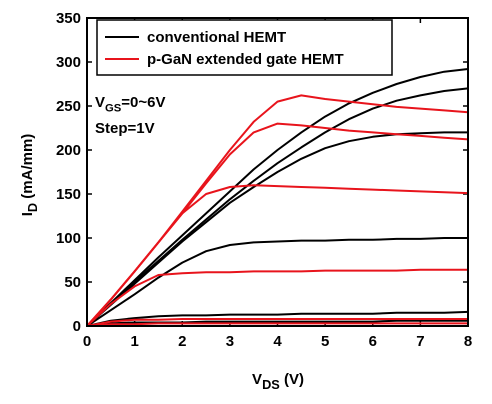  What do you see at coordinates (68, 18) in the screenshot?
I see `y-tick-label: 350` at bounding box center [68, 18].